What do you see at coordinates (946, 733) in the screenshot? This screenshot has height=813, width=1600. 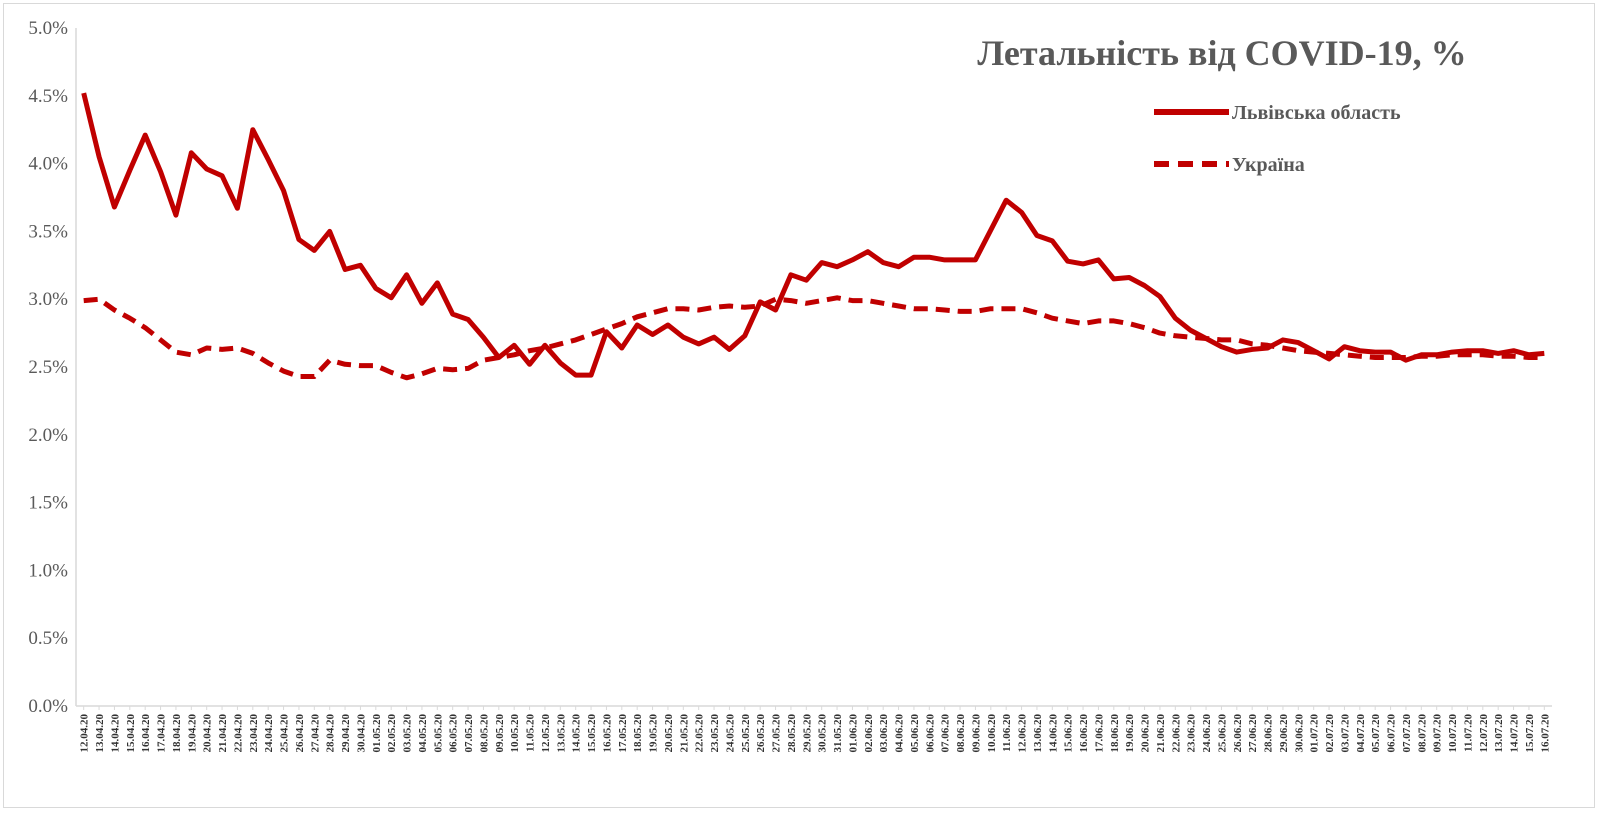 I see `x-tick-label: 07.06.20` at bounding box center [946, 733].